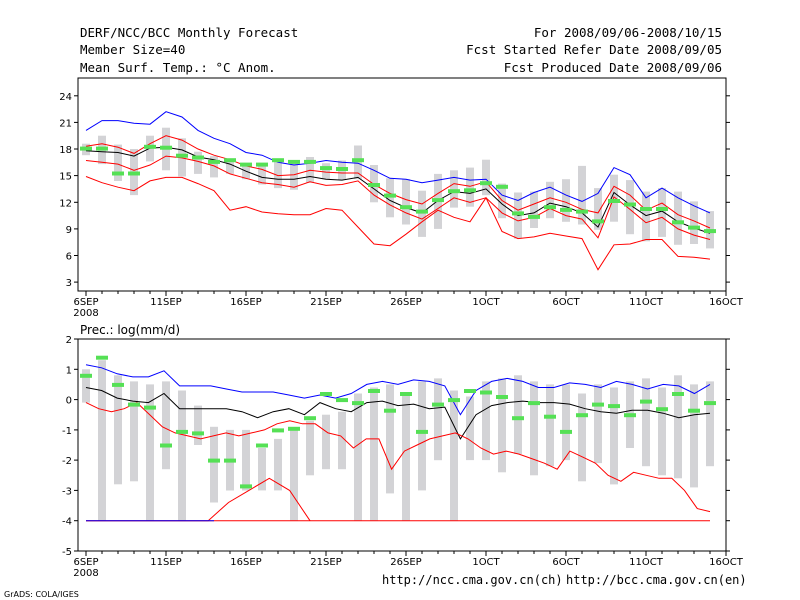 The height and width of the screenshot is (600, 800). Describe the element at coordinates (65, 203) in the screenshot. I see `y-tick-label: 12` at that location.